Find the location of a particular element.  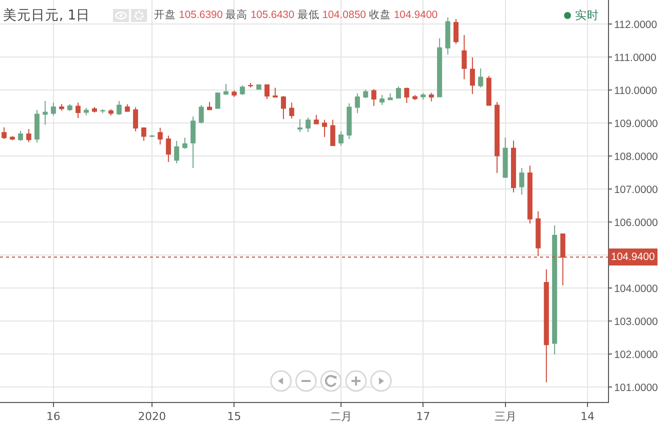

y-tick-label: 112.0000 is located at coordinates (636, 24).